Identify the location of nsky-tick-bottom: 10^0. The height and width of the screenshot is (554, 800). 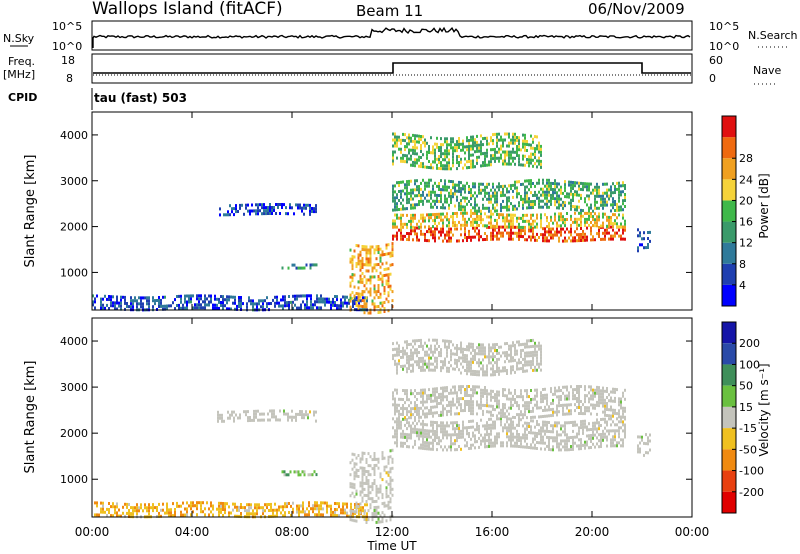
(67, 46).